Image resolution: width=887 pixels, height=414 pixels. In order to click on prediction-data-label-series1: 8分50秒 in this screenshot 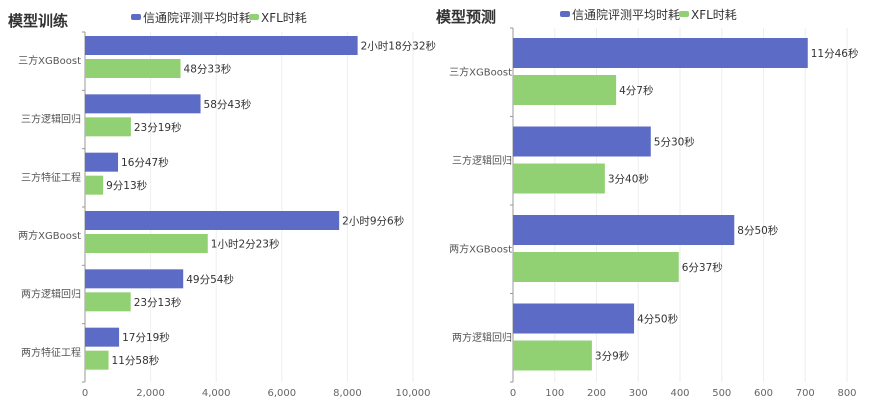, I will do `click(758, 230)`.